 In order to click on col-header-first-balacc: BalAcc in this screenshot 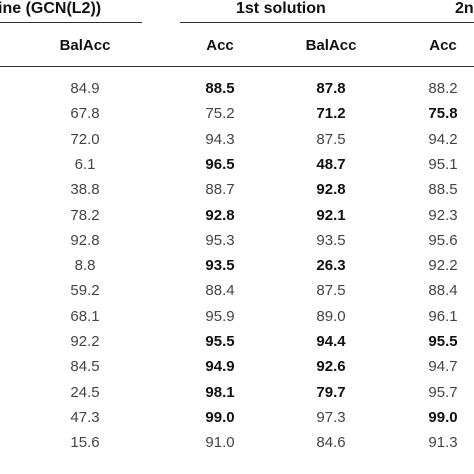, I will do `click(331, 45)`.